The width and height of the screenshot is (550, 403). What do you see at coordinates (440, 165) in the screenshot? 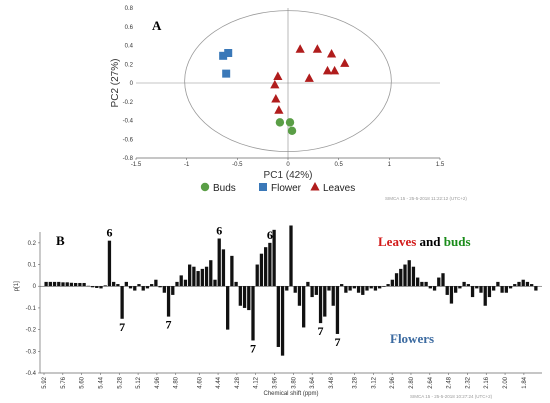
I see `x-tick-label: 1.5` at bounding box center [440, 165].